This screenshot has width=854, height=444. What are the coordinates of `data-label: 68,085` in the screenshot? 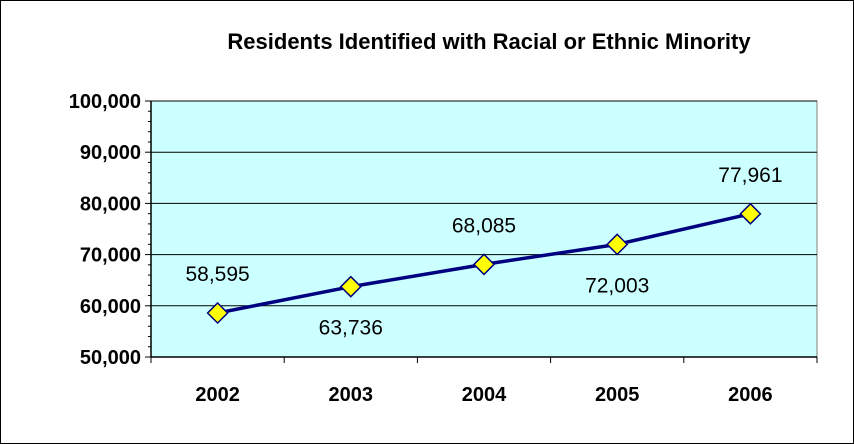 It's located at (484, 225).